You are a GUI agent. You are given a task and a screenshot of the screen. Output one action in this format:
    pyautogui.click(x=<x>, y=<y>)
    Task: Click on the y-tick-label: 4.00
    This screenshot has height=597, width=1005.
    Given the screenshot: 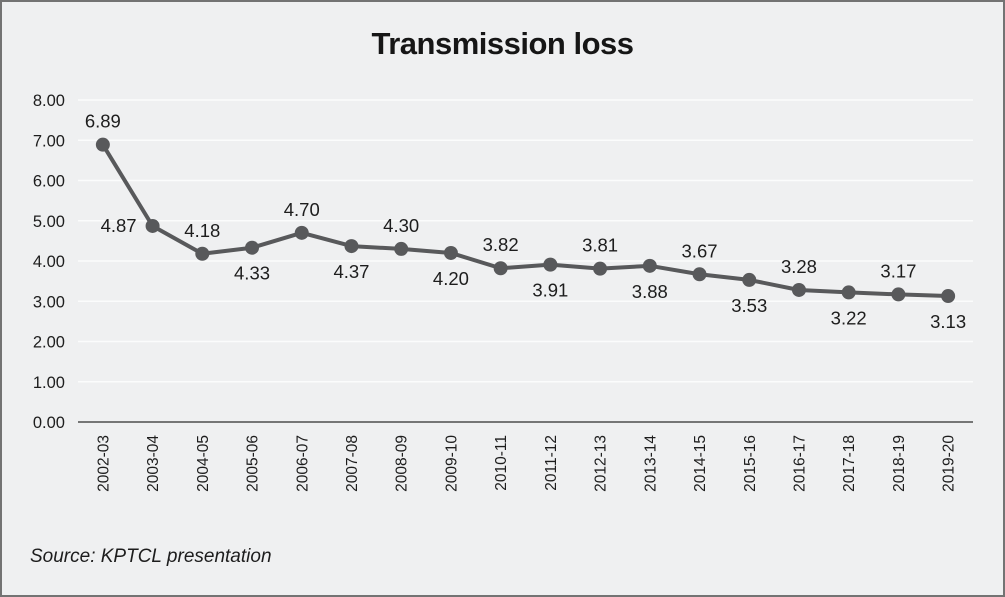 What is the action you would take?
    pyautogui.click(x=49, y=262)
    